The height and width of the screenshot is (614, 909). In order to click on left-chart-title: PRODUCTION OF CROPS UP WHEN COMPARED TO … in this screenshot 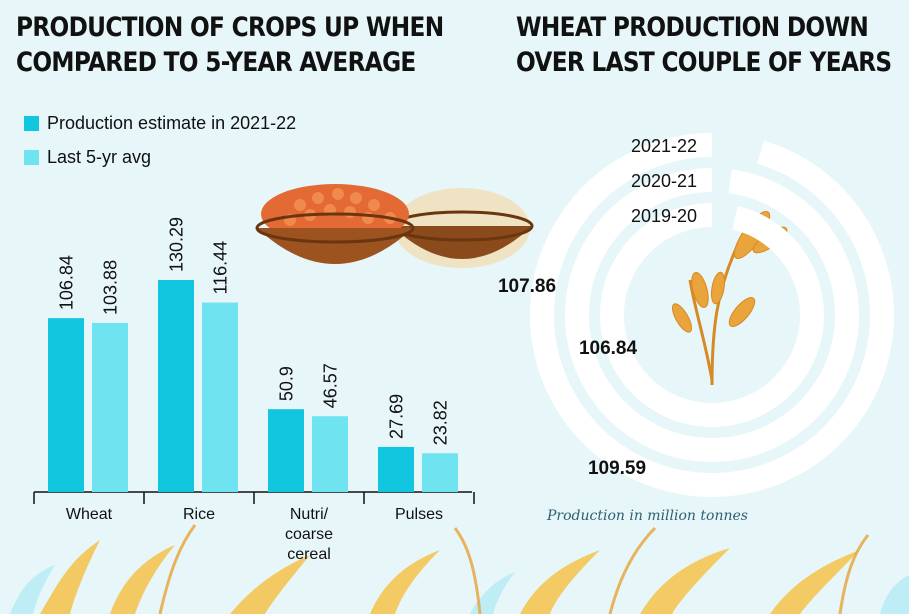, I will do `click(230, 45)`.